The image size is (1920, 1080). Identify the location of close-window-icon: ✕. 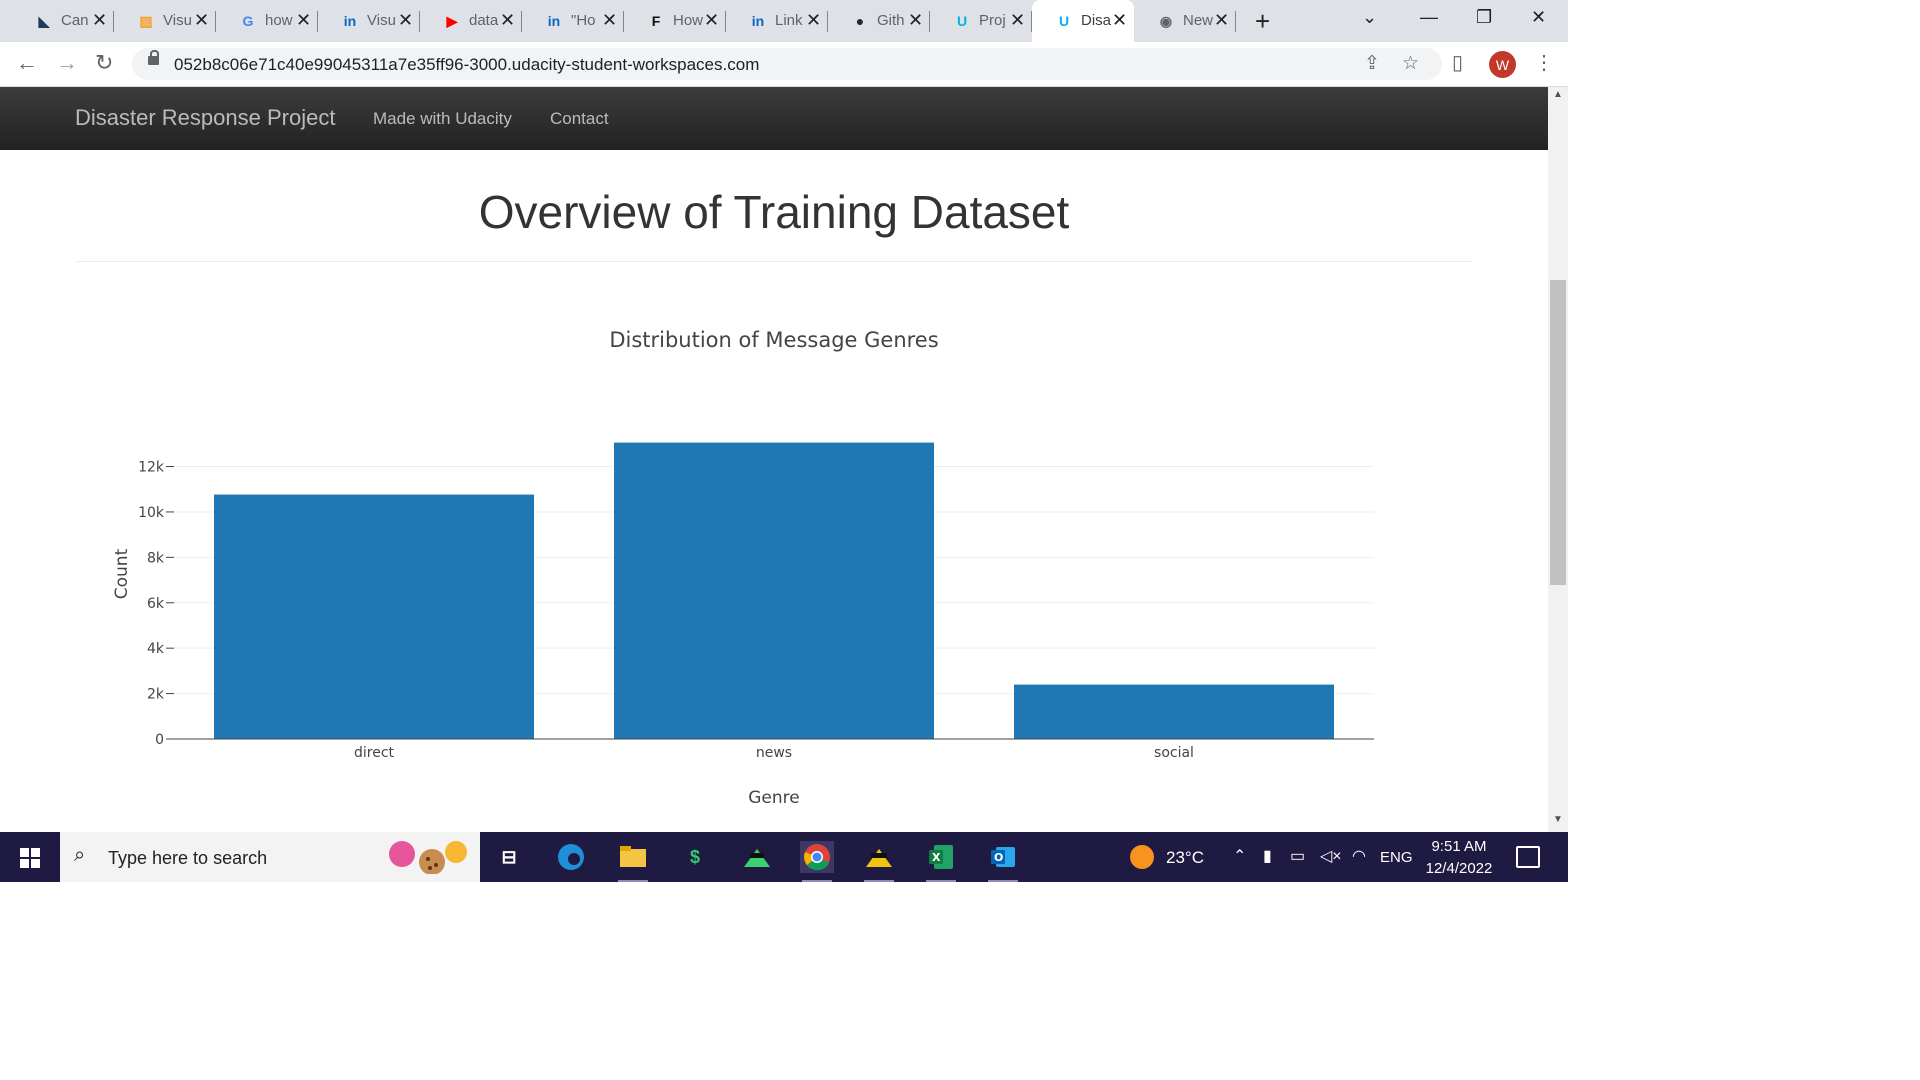
(1539, 17).